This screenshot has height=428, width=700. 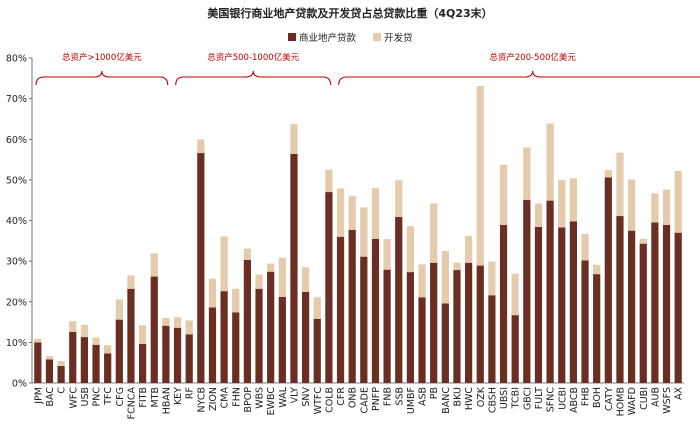 I want to click on bar-dev-cfr, so click(x=340, y=212).